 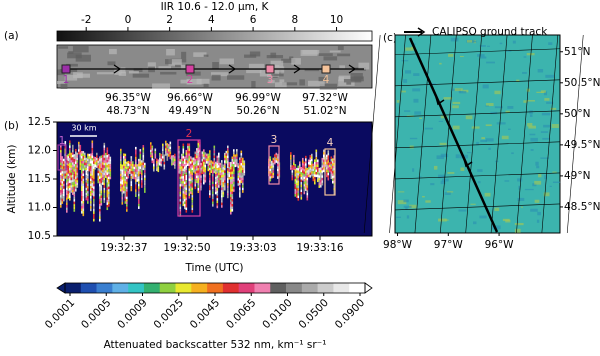 I want to click on colorbar-bin, so click(x=341, y=288).